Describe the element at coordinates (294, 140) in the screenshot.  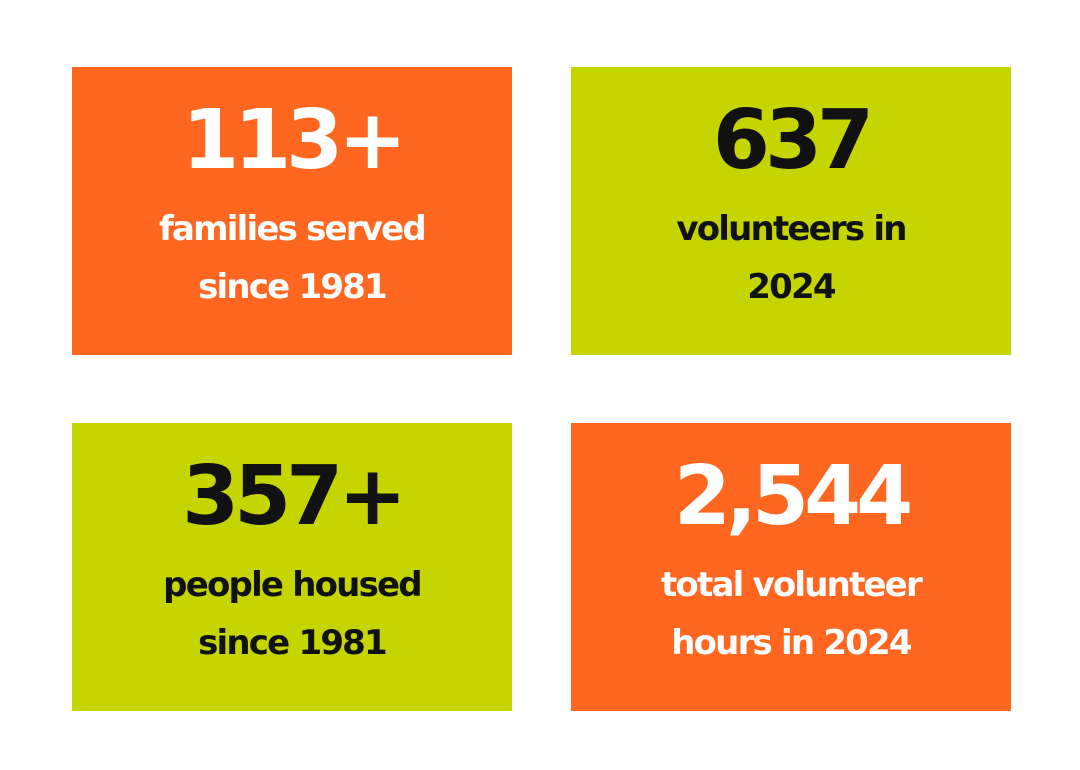
I see `stat-value: 113+` at that location.